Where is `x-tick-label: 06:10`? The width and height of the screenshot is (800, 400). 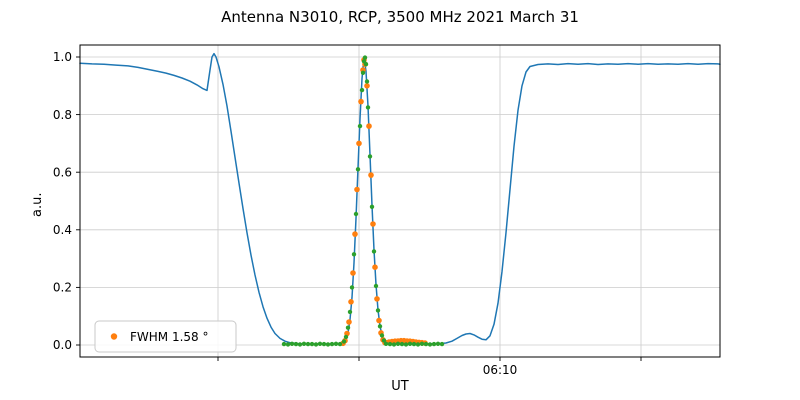 x-tick-label: 06:10 is located at coordinates (500, 370).